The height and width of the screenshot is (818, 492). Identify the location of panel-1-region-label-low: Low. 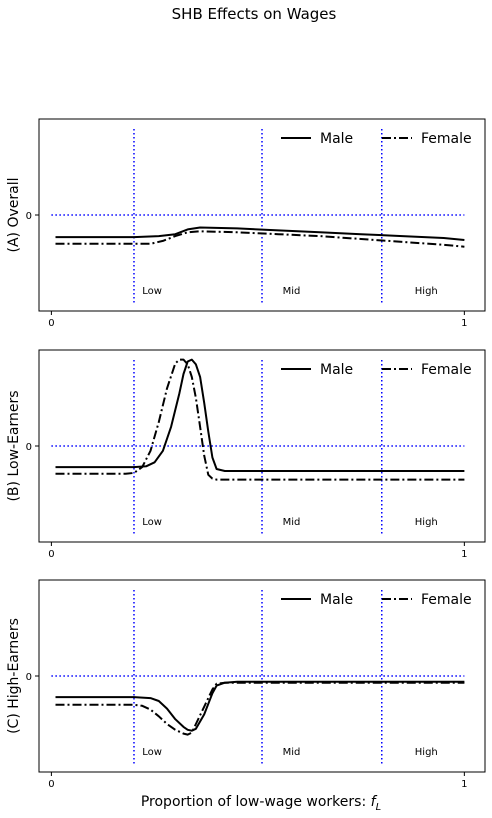
(152, 291).